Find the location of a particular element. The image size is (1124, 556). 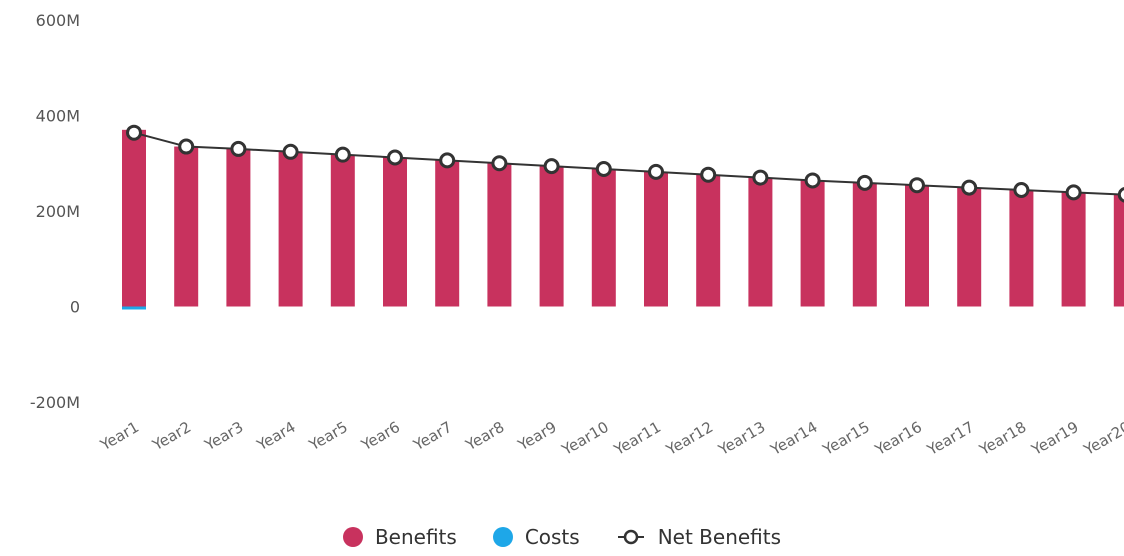

x-tick-label: Year20 is located at coordinates (1102, 439).